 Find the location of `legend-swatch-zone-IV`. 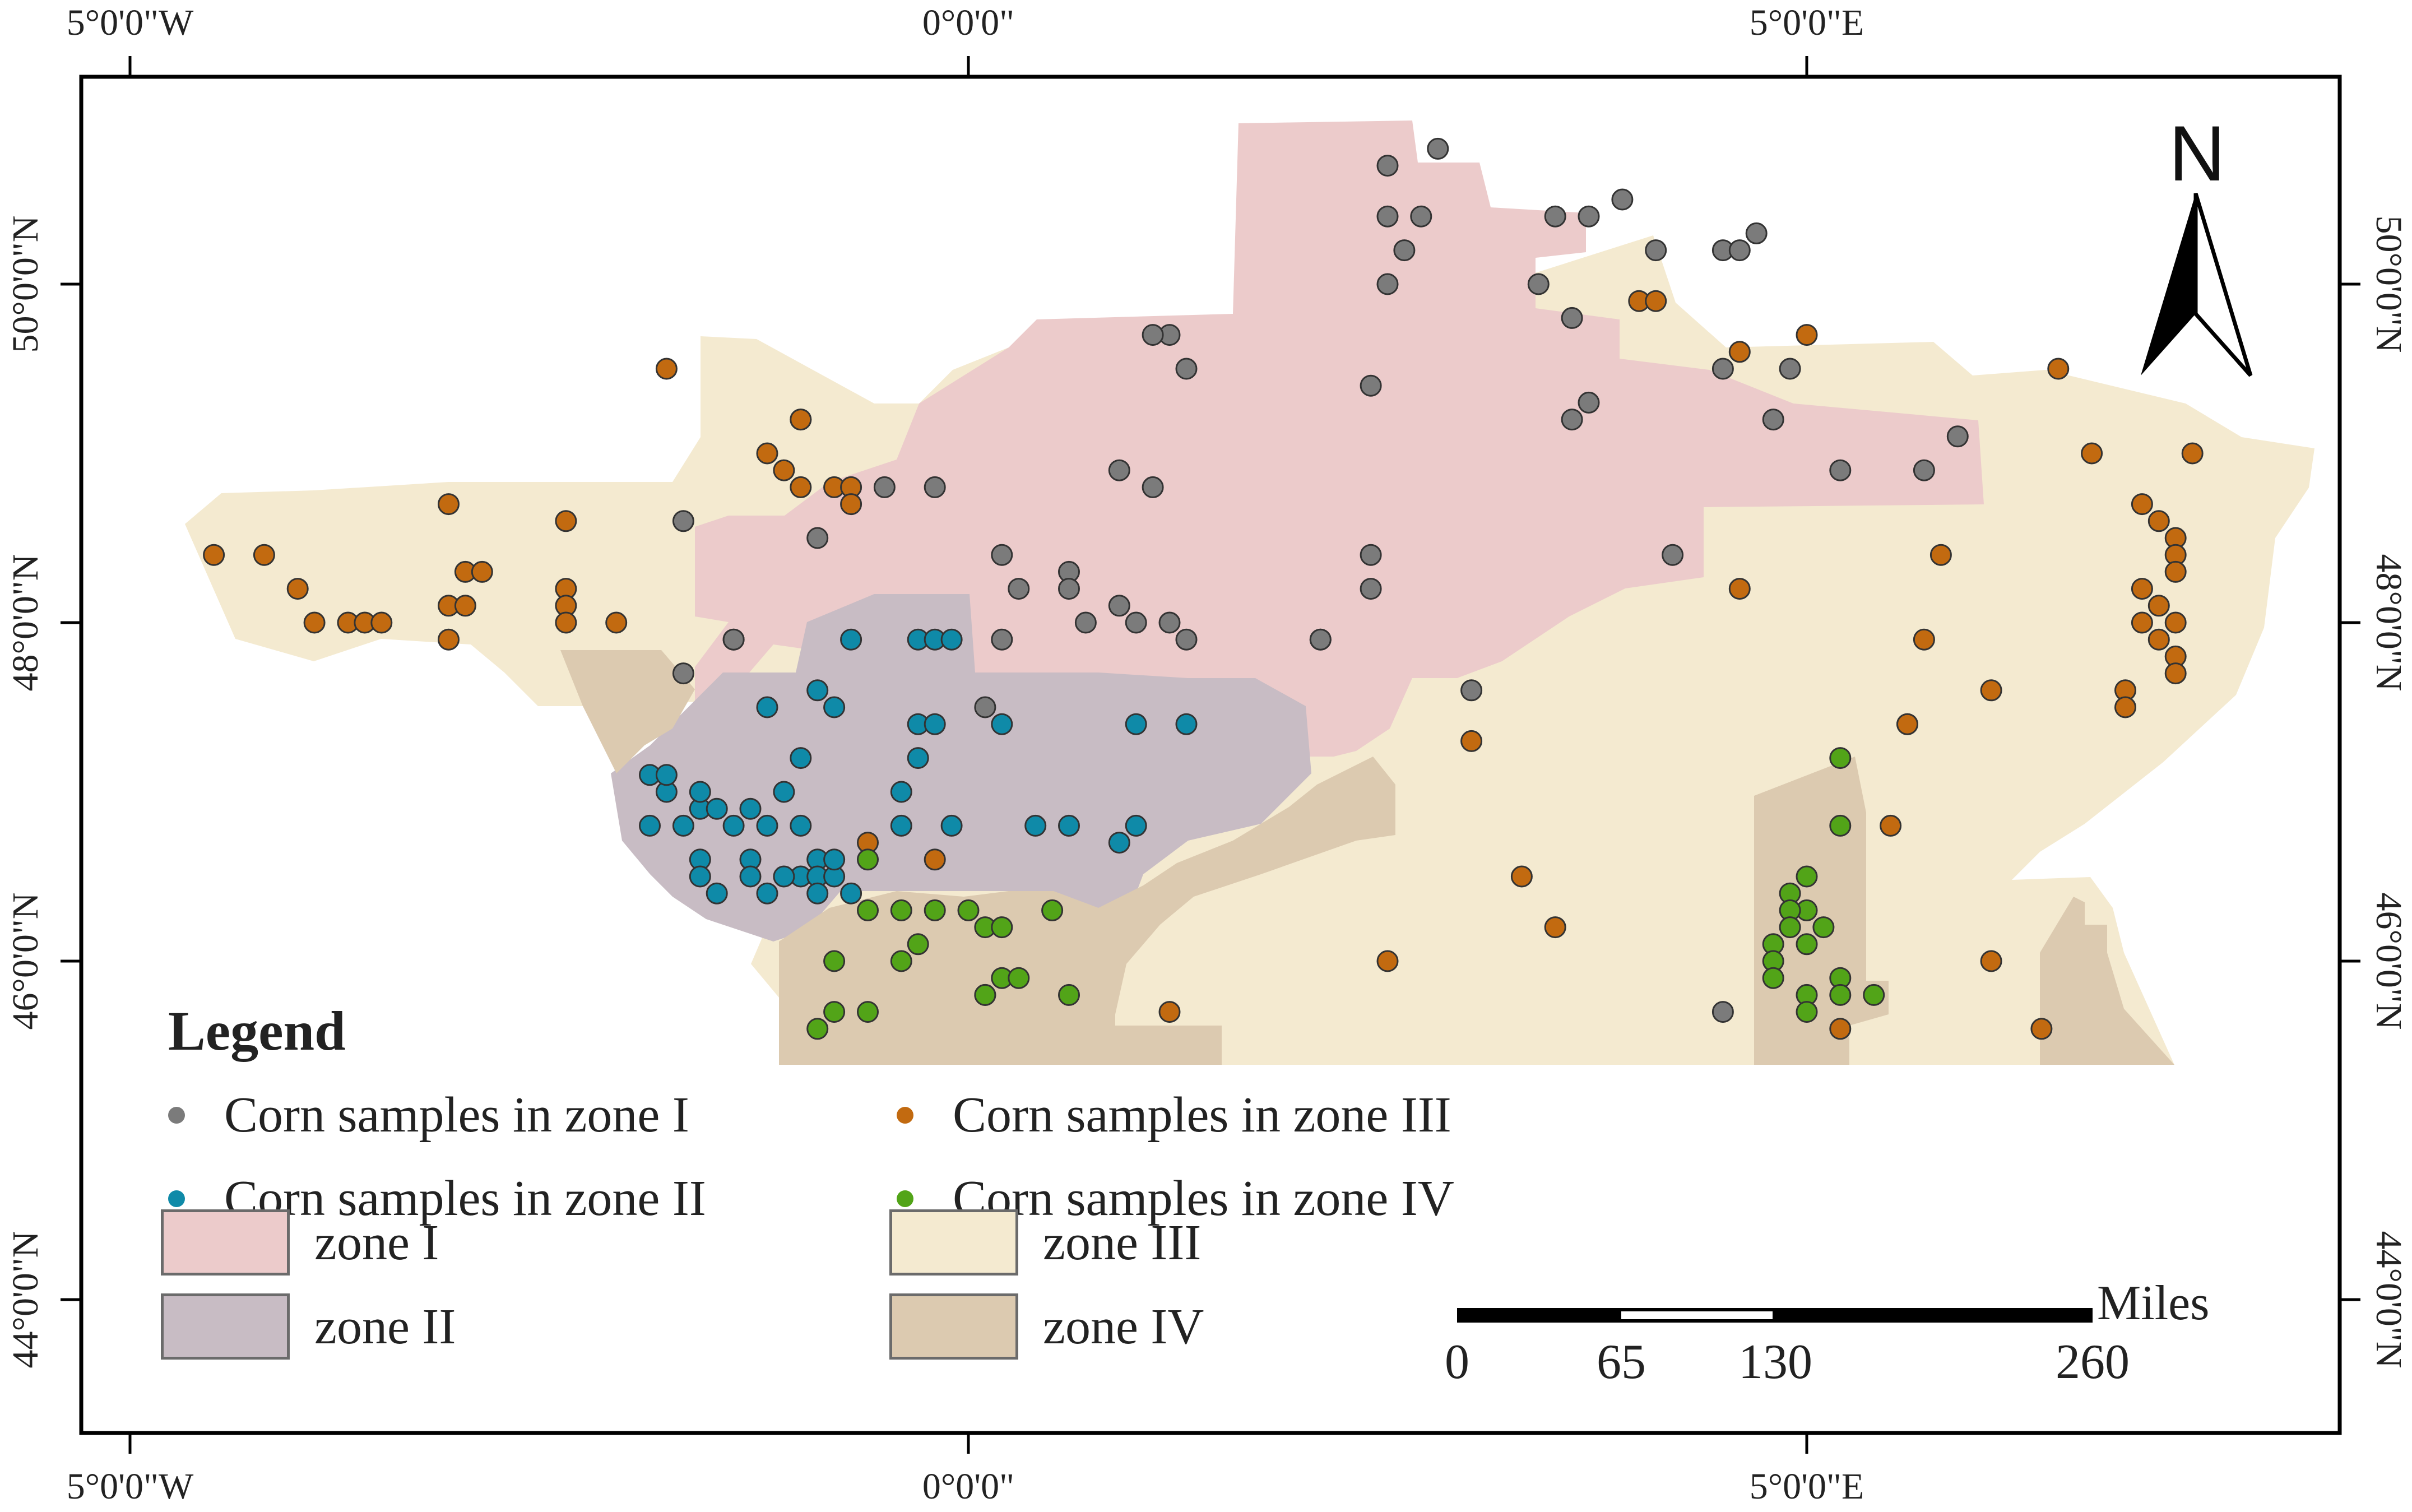

legend-swatch-zone-IV is located at coordinates (953, 1326).